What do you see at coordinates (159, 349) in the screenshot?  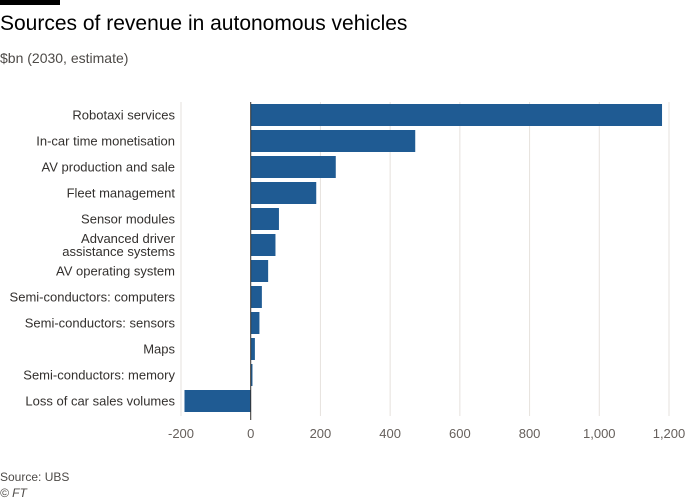 I see `category-label: Maps` at bounding box center [159, 349].